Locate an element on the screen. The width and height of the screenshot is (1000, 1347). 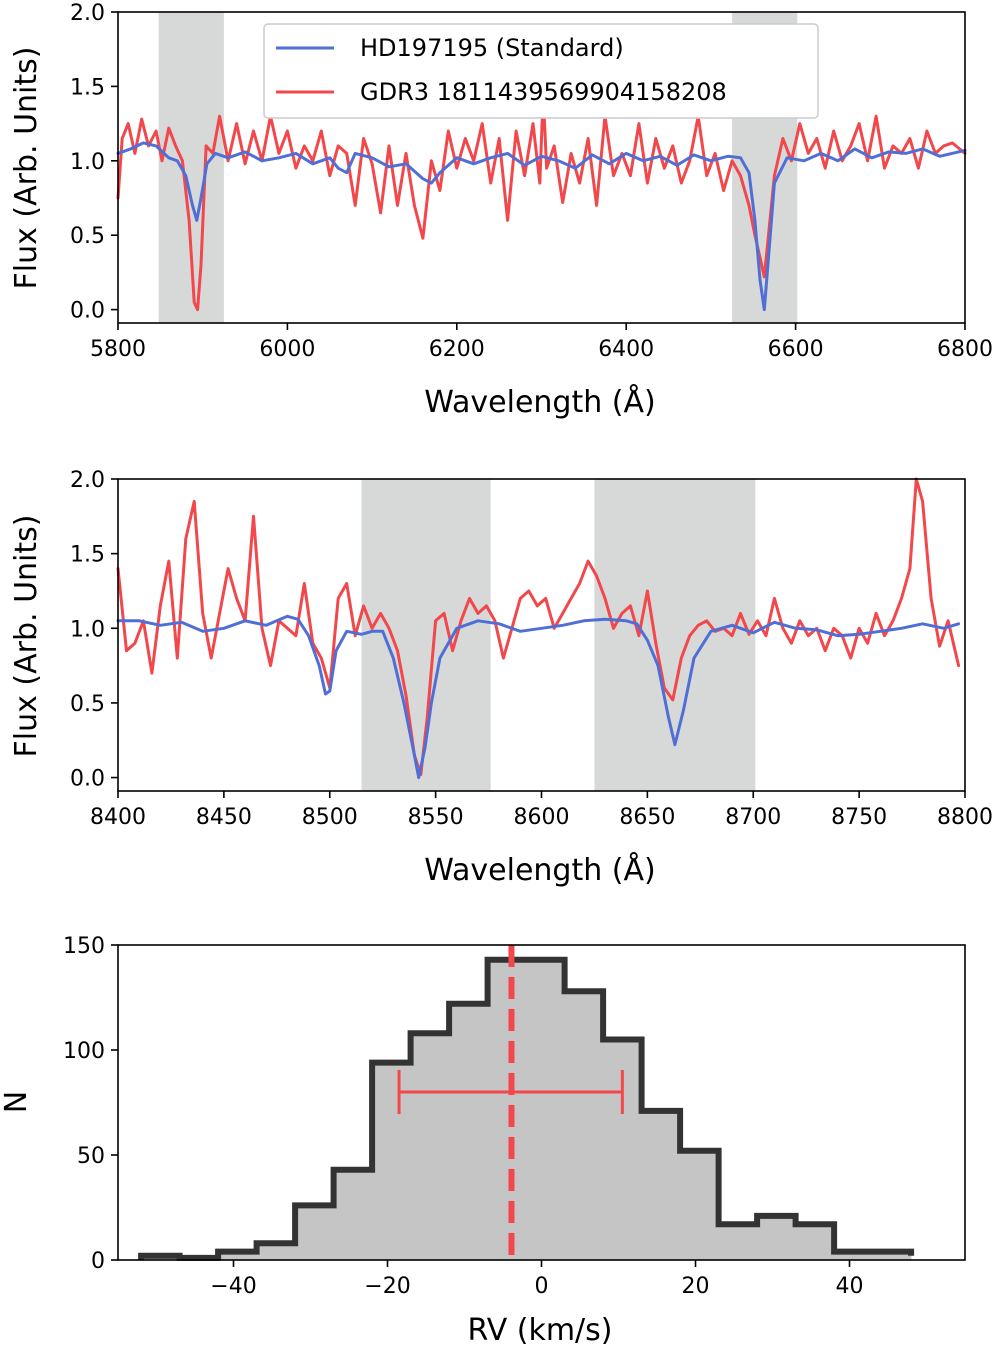
x-tick-label: −20 is located at coordinates (387, 1286).